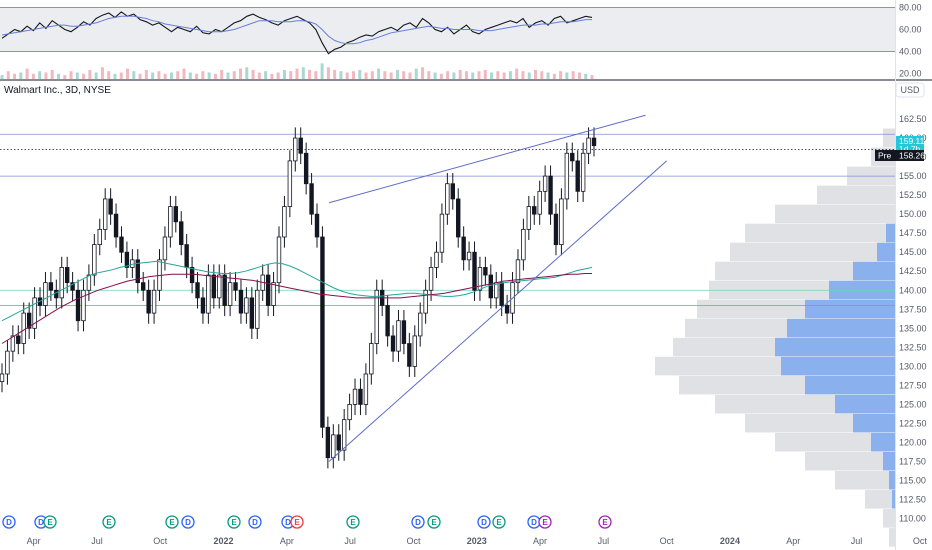 This screenshot has width=932, height=550. Describe the element at coordinates (477, 541) in the screenshot. I see `time-tick-label: 2023` at that location.